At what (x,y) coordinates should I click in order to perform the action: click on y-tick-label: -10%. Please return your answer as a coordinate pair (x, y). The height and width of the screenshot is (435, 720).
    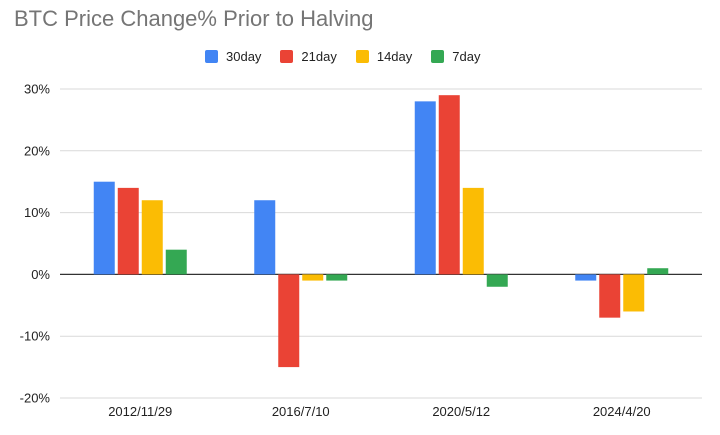
    Looking at the image, I should click on (35, 336).